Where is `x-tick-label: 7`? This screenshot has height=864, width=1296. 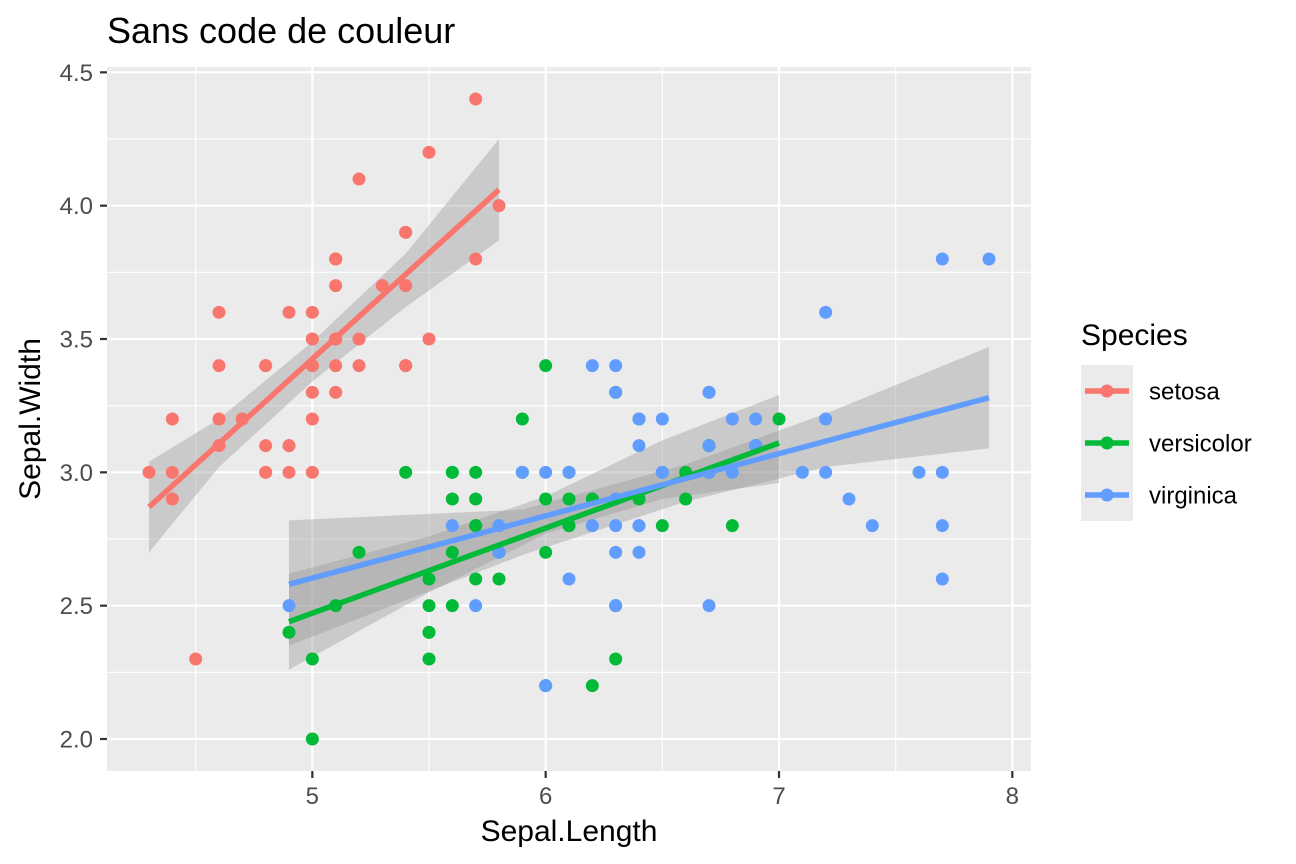
x-tick-label: 7 is located at coordinates (778, 796).